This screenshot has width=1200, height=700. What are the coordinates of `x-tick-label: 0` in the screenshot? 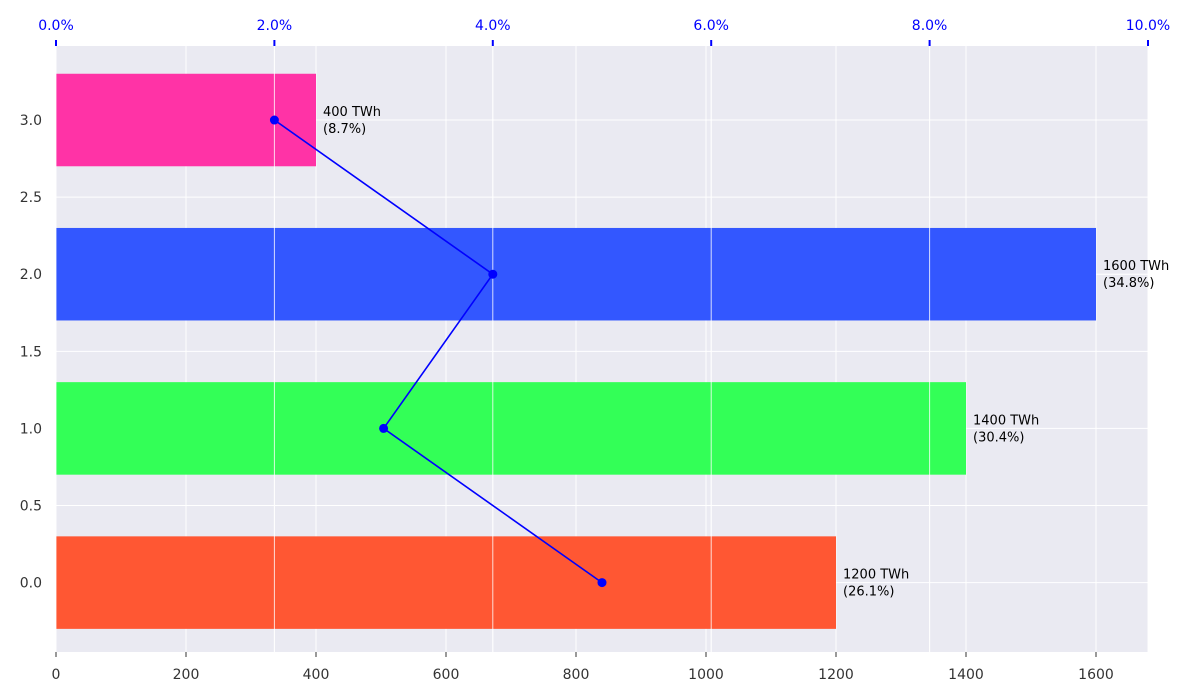 It's located at (56, 675).